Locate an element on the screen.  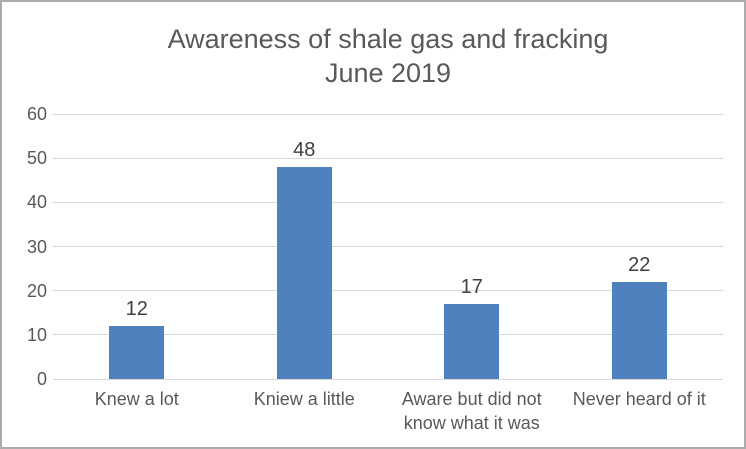
y-tick-label: 20 is located at coordinates (36, 290).